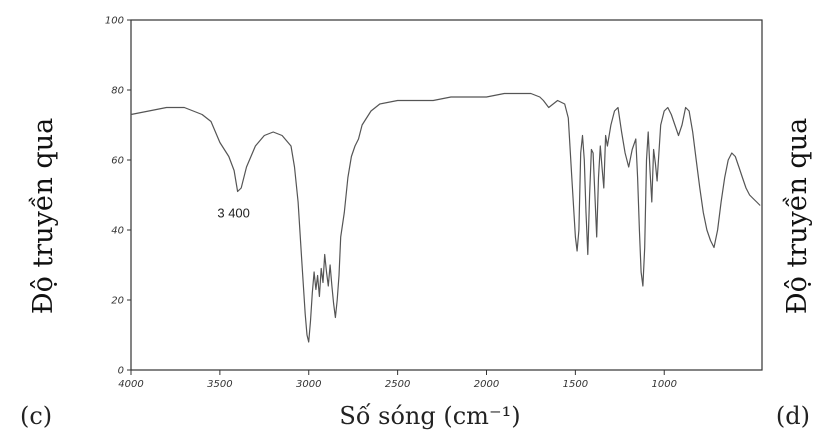 The image size is (836, 430). What do you see at coordinates (118, 196) in the screenshot?
I see `y-axis-ticks: 0 20 40 60 80 100` at bounding box center [118, 196].